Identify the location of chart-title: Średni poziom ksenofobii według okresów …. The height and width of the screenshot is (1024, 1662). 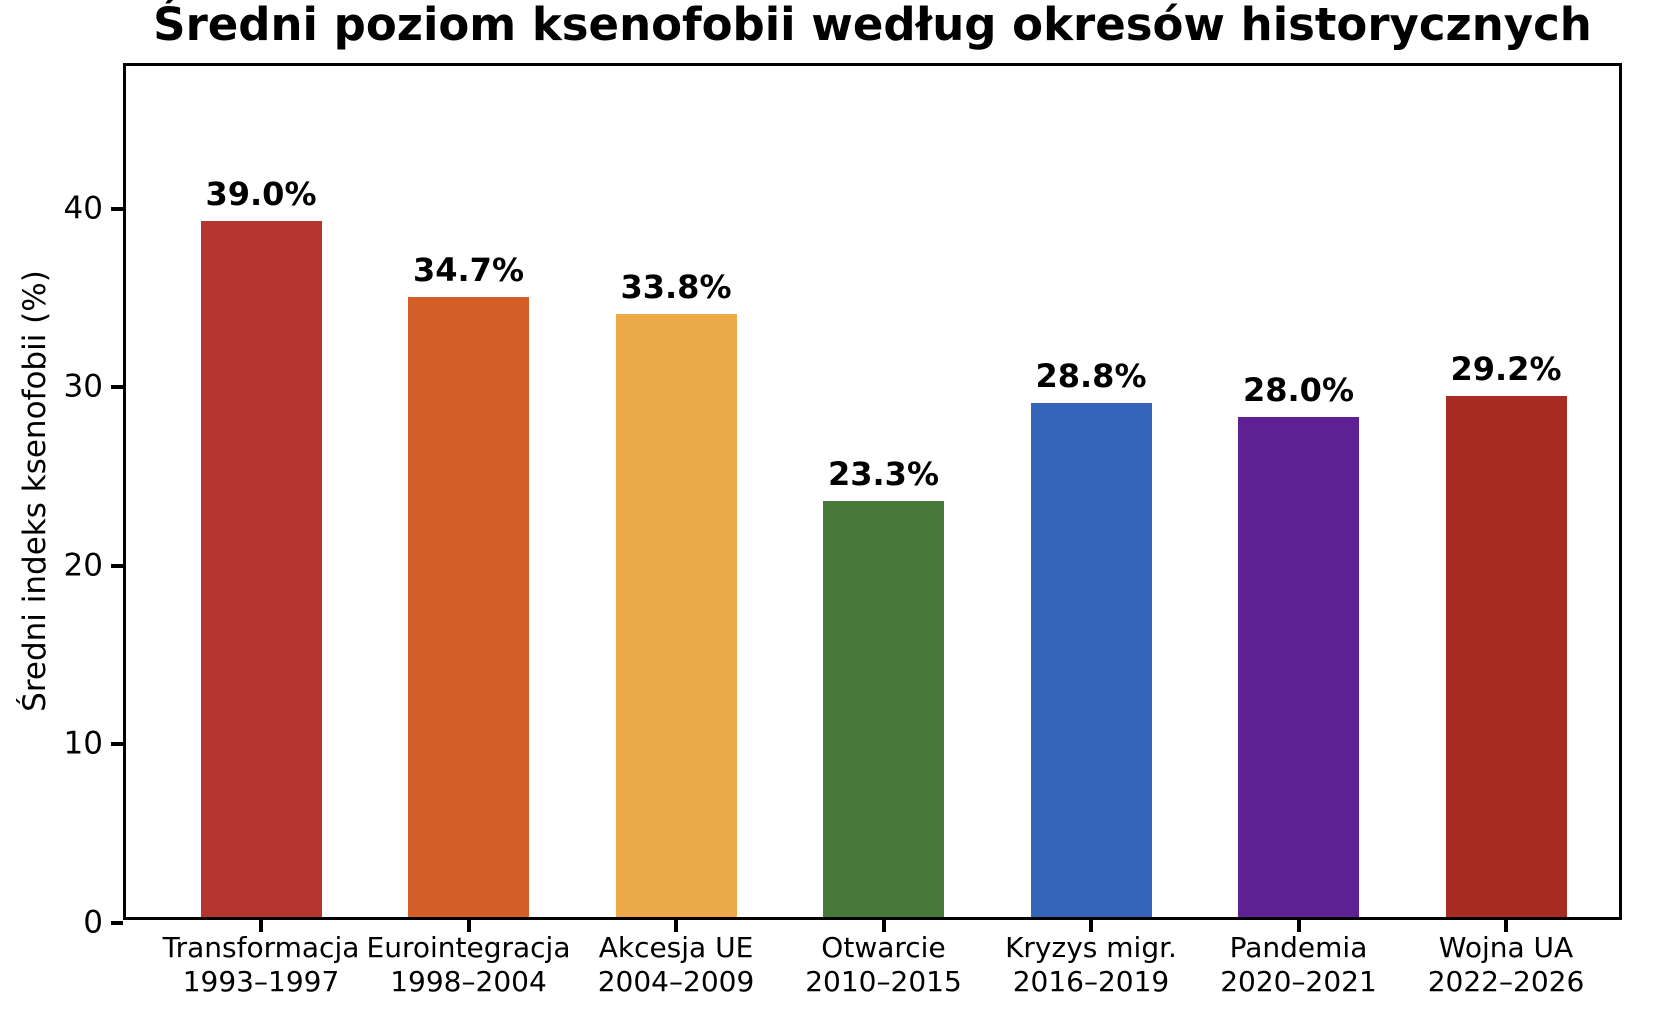
(872, 25).